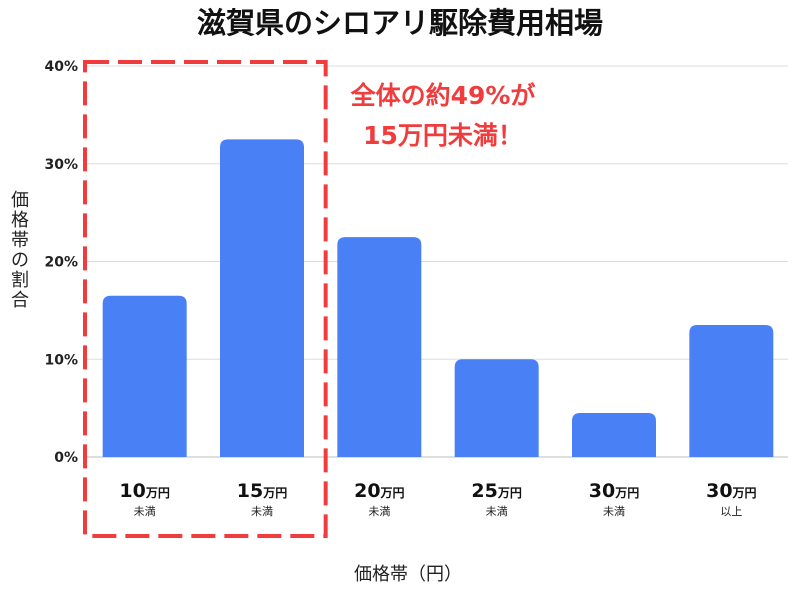  I want to click on annotation-line-1: 全体の約49%が, so click(443, 95).